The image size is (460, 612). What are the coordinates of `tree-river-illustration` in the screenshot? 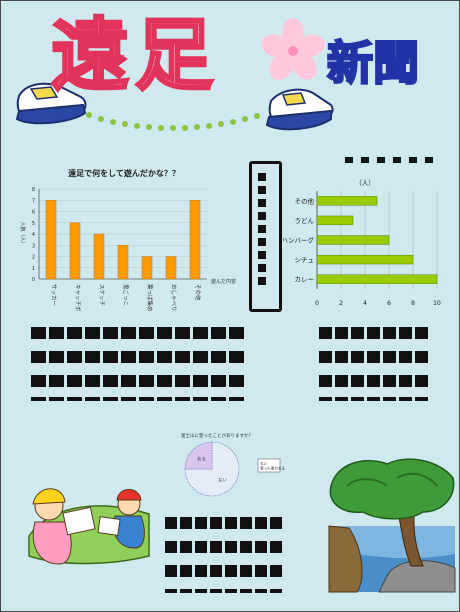 It's located at (392, 525).